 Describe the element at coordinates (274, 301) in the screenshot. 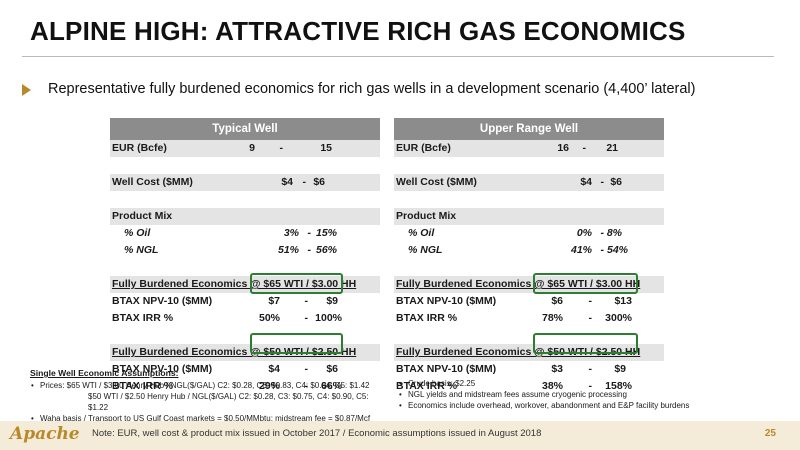

I see `npv-low: $7` at that location.